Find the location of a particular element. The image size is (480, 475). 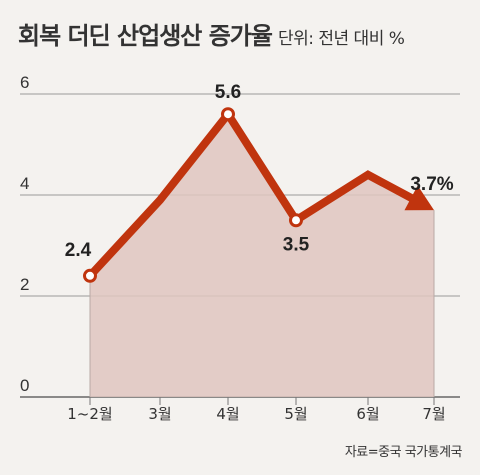

y-tick-label: 4 is located at coordinates (24, 183).